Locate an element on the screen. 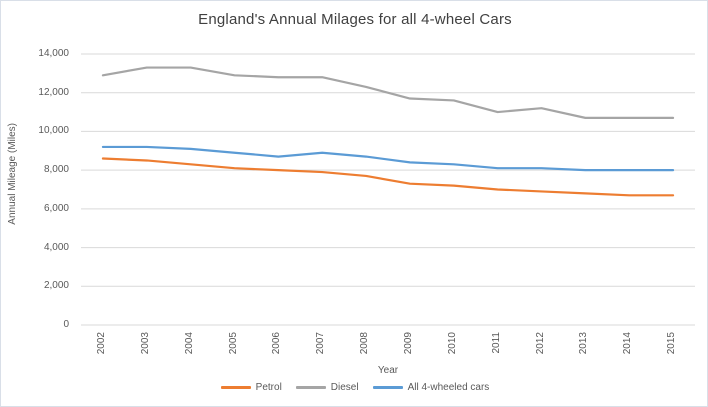  y-tick-label: 2,000 is located at coordinates (56, 286).